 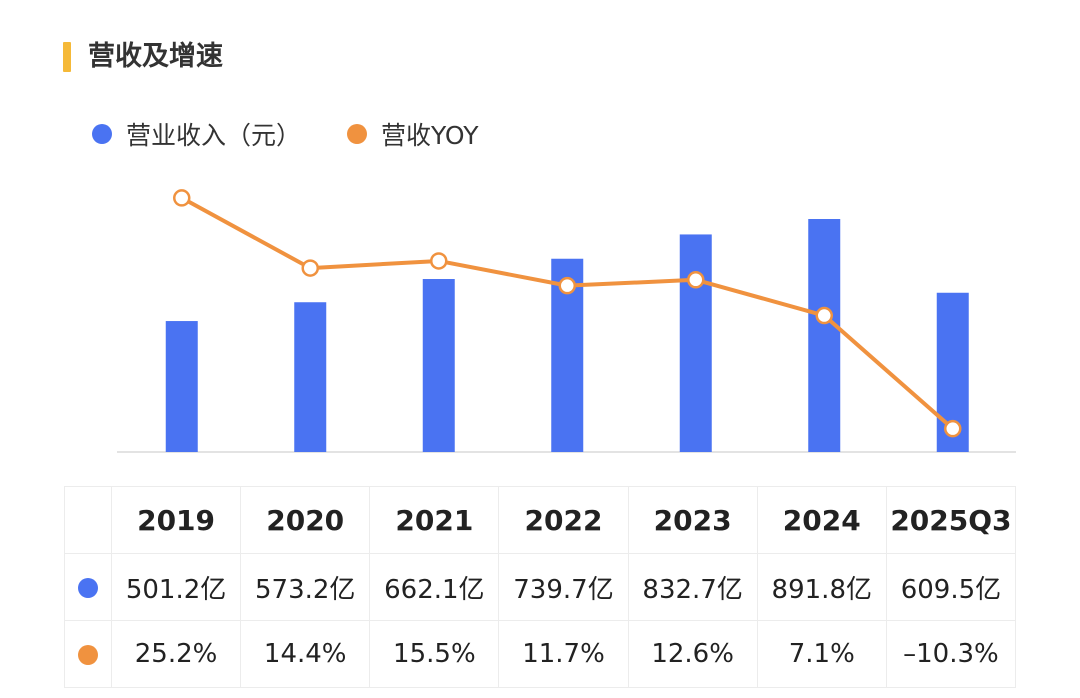 What do you see at coordinates (176, 587) in the screenshot?
I see `table-cell-revenue: 501.2亿` at bounding box center [176, 587].